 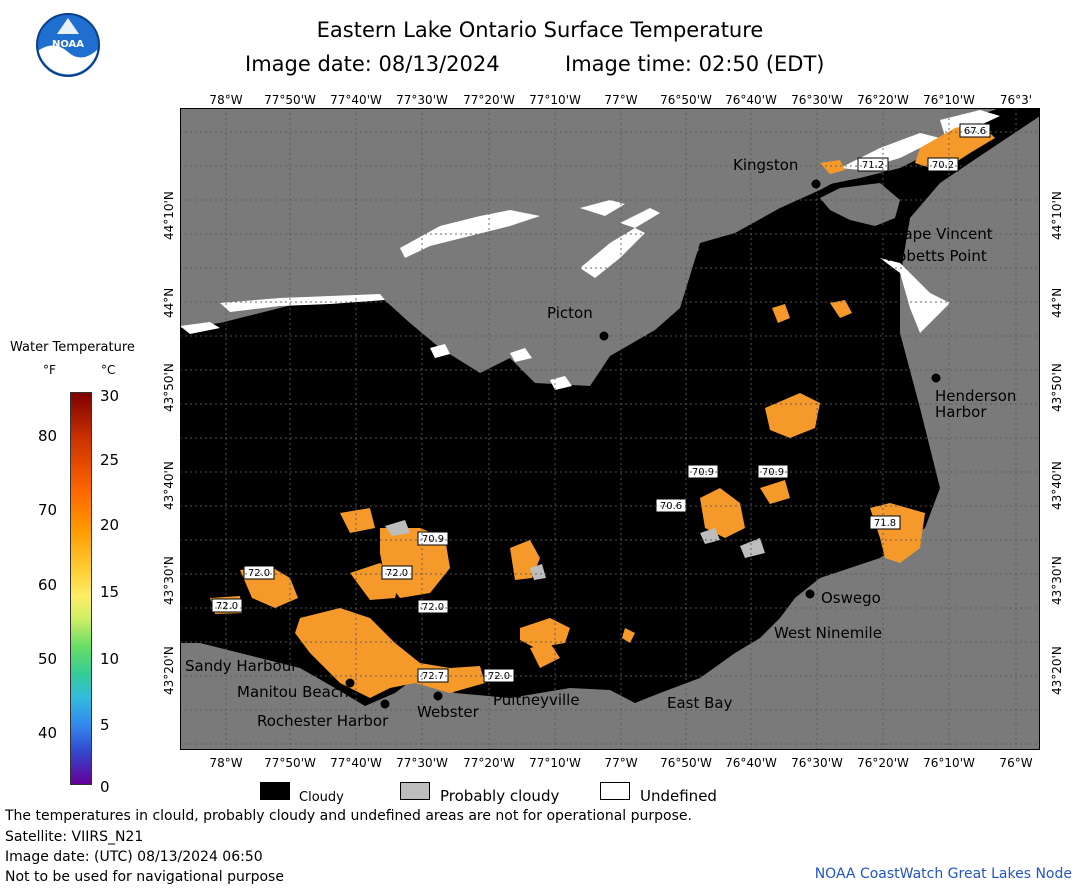 I want to click on credit-link: NOAA CoastWatch Great Lakes Node, so click(x=943, y=874).